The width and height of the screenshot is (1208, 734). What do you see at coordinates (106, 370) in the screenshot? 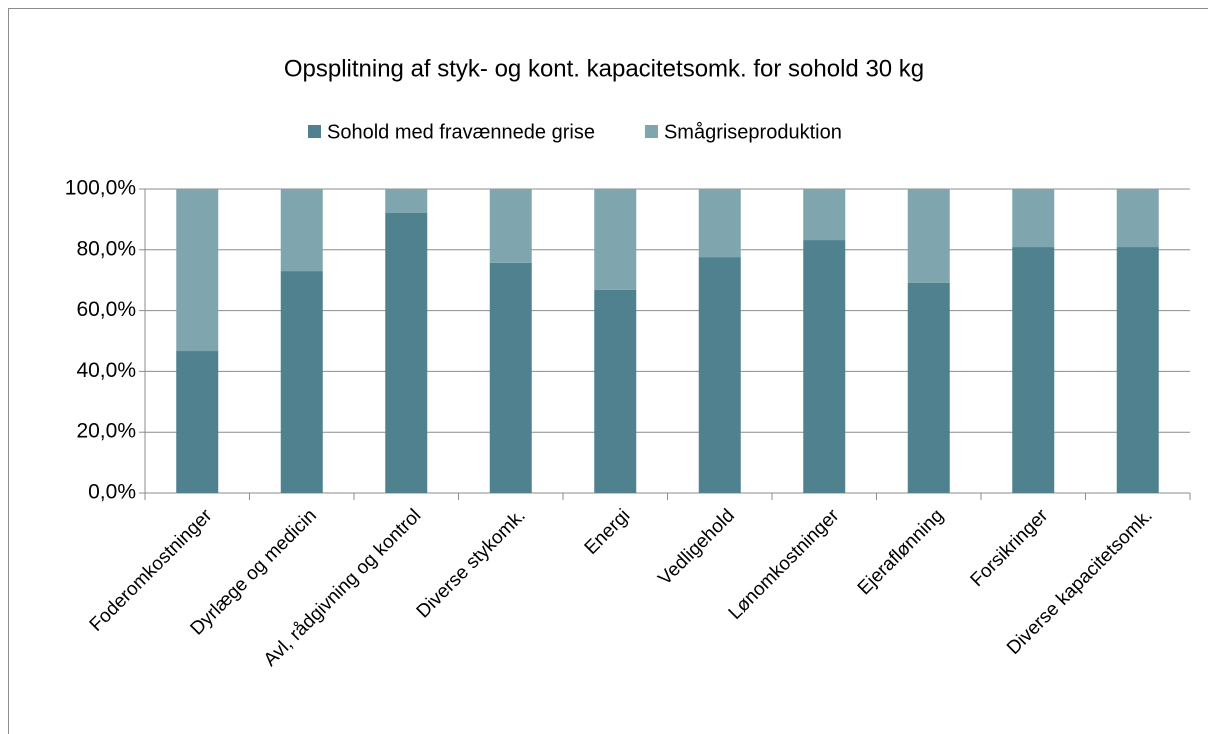
I see `y-tick-label: 40,0%` at bounding box center [106, 370].